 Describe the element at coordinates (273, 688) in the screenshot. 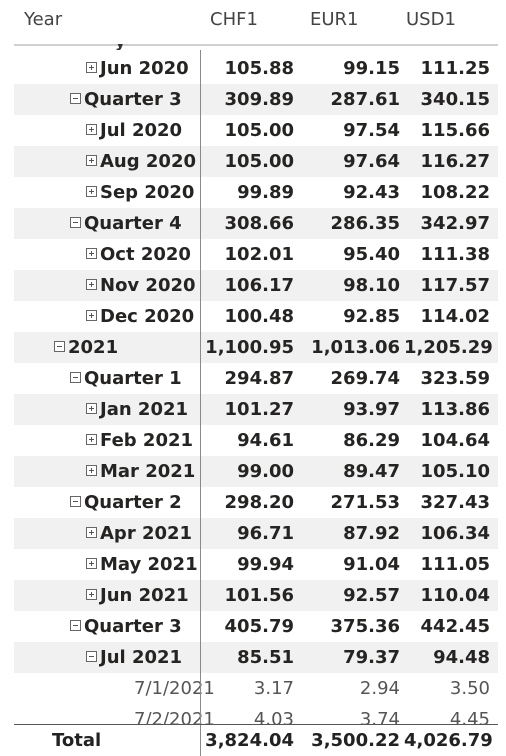

I see `cell-chf: 3.17` at that location.